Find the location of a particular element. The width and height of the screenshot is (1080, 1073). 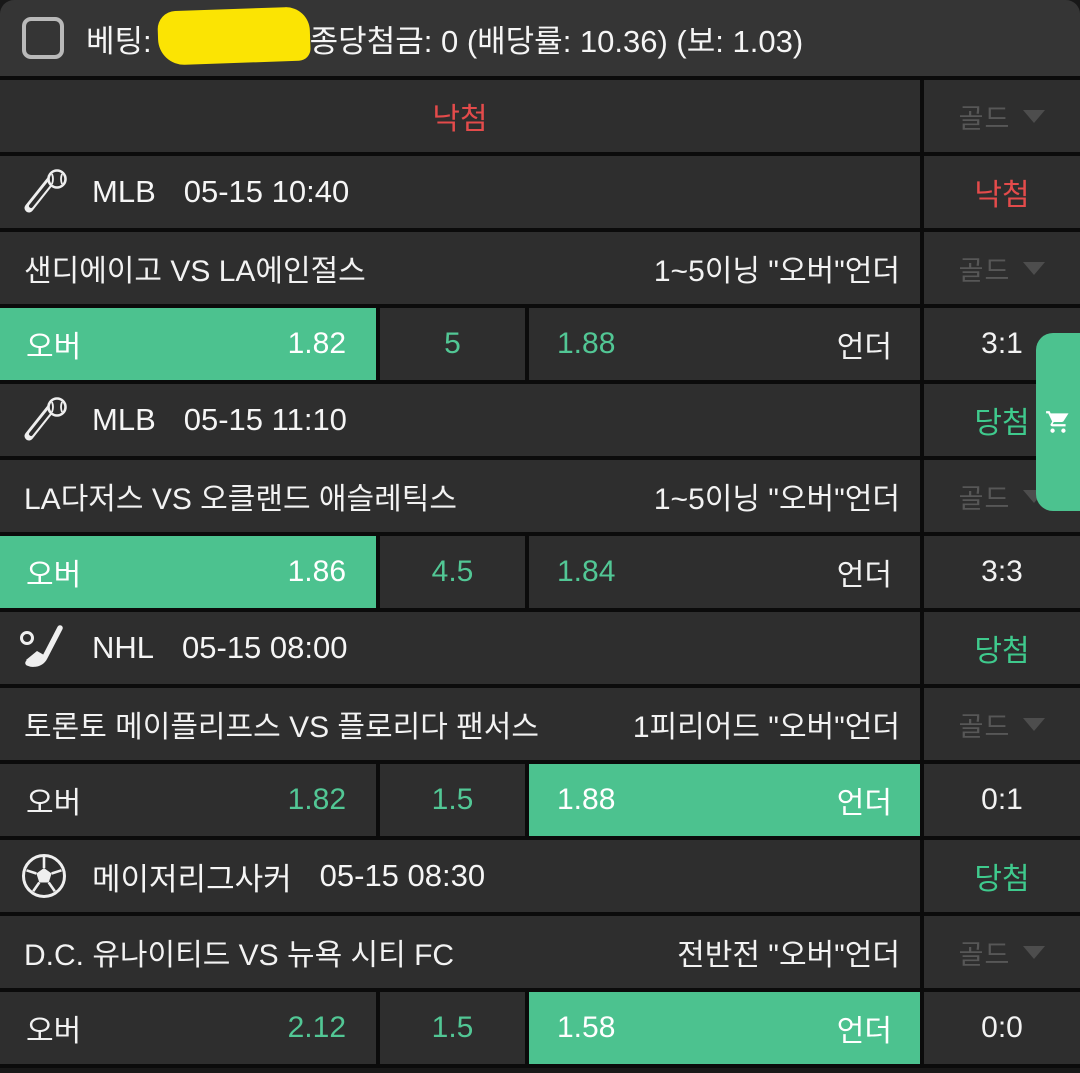

market-label: 1피리어드 "오버"언더 is located at coordinates (766, 727).